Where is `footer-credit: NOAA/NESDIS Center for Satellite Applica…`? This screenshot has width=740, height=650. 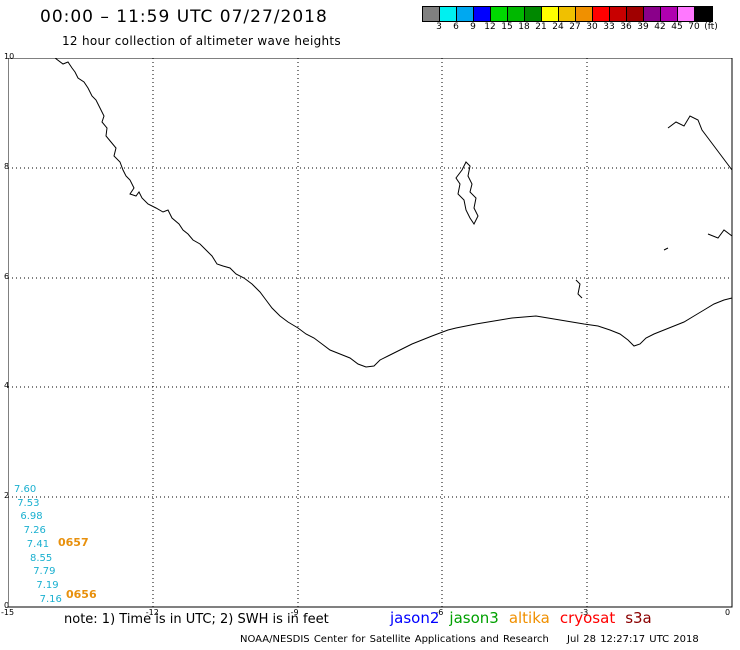
footer-credit: NOAA/NESDIS Center for Satellite Applica… is located at coordinates (394, 639).